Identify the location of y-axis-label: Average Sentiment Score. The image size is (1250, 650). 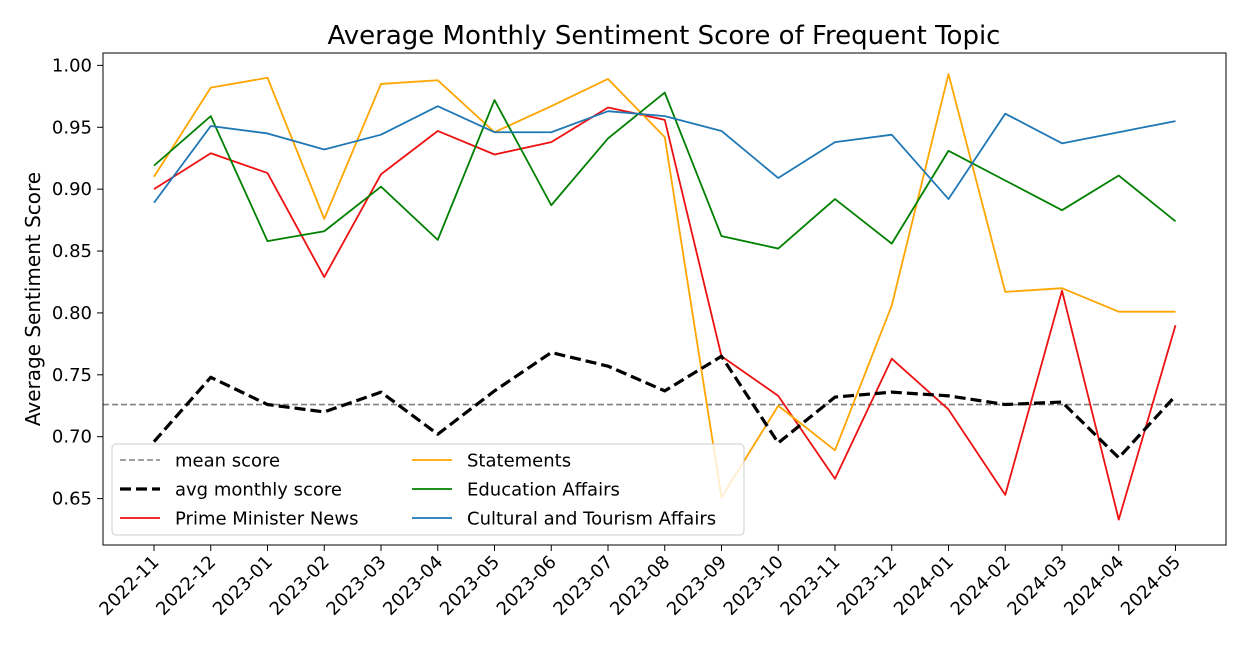
(33, 299).